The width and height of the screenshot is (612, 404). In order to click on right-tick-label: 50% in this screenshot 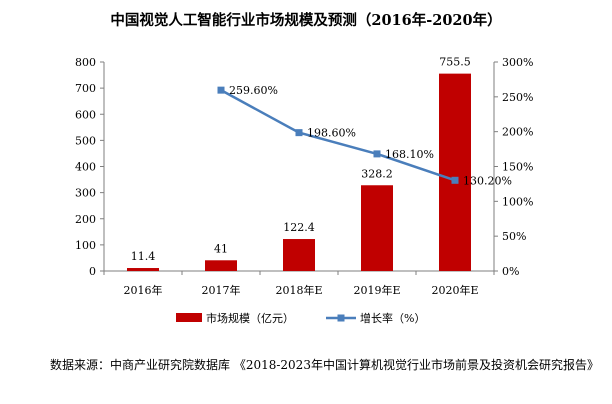, I will do `click(514, 236)`.